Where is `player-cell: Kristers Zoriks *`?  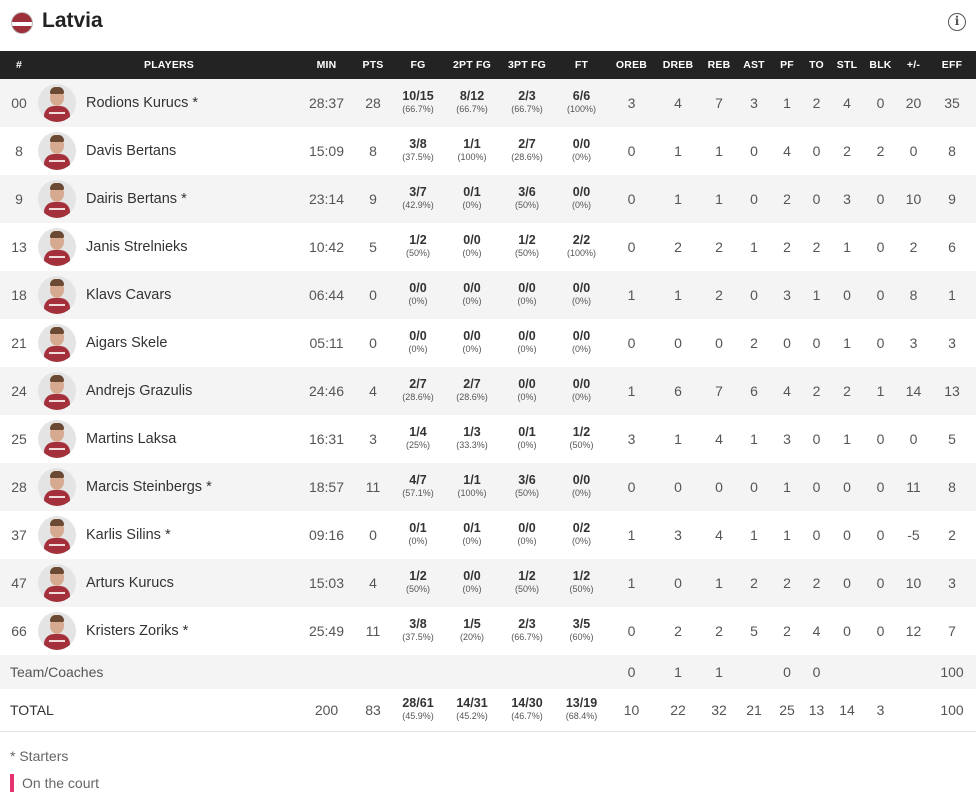
player-cell: Kristers Zoriks * is located at coordinates (169, 631).